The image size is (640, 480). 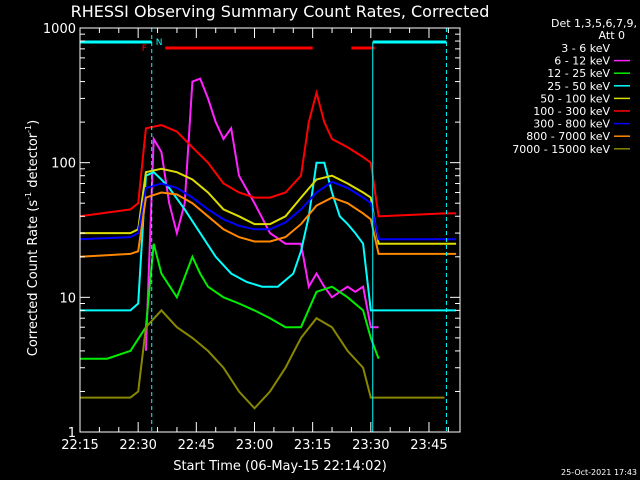 What do you see at coordinates (561, 149) in the screenshot?
I see `legend-label-8: 7000 - 15000 keV` at bounding box center [561, 149].